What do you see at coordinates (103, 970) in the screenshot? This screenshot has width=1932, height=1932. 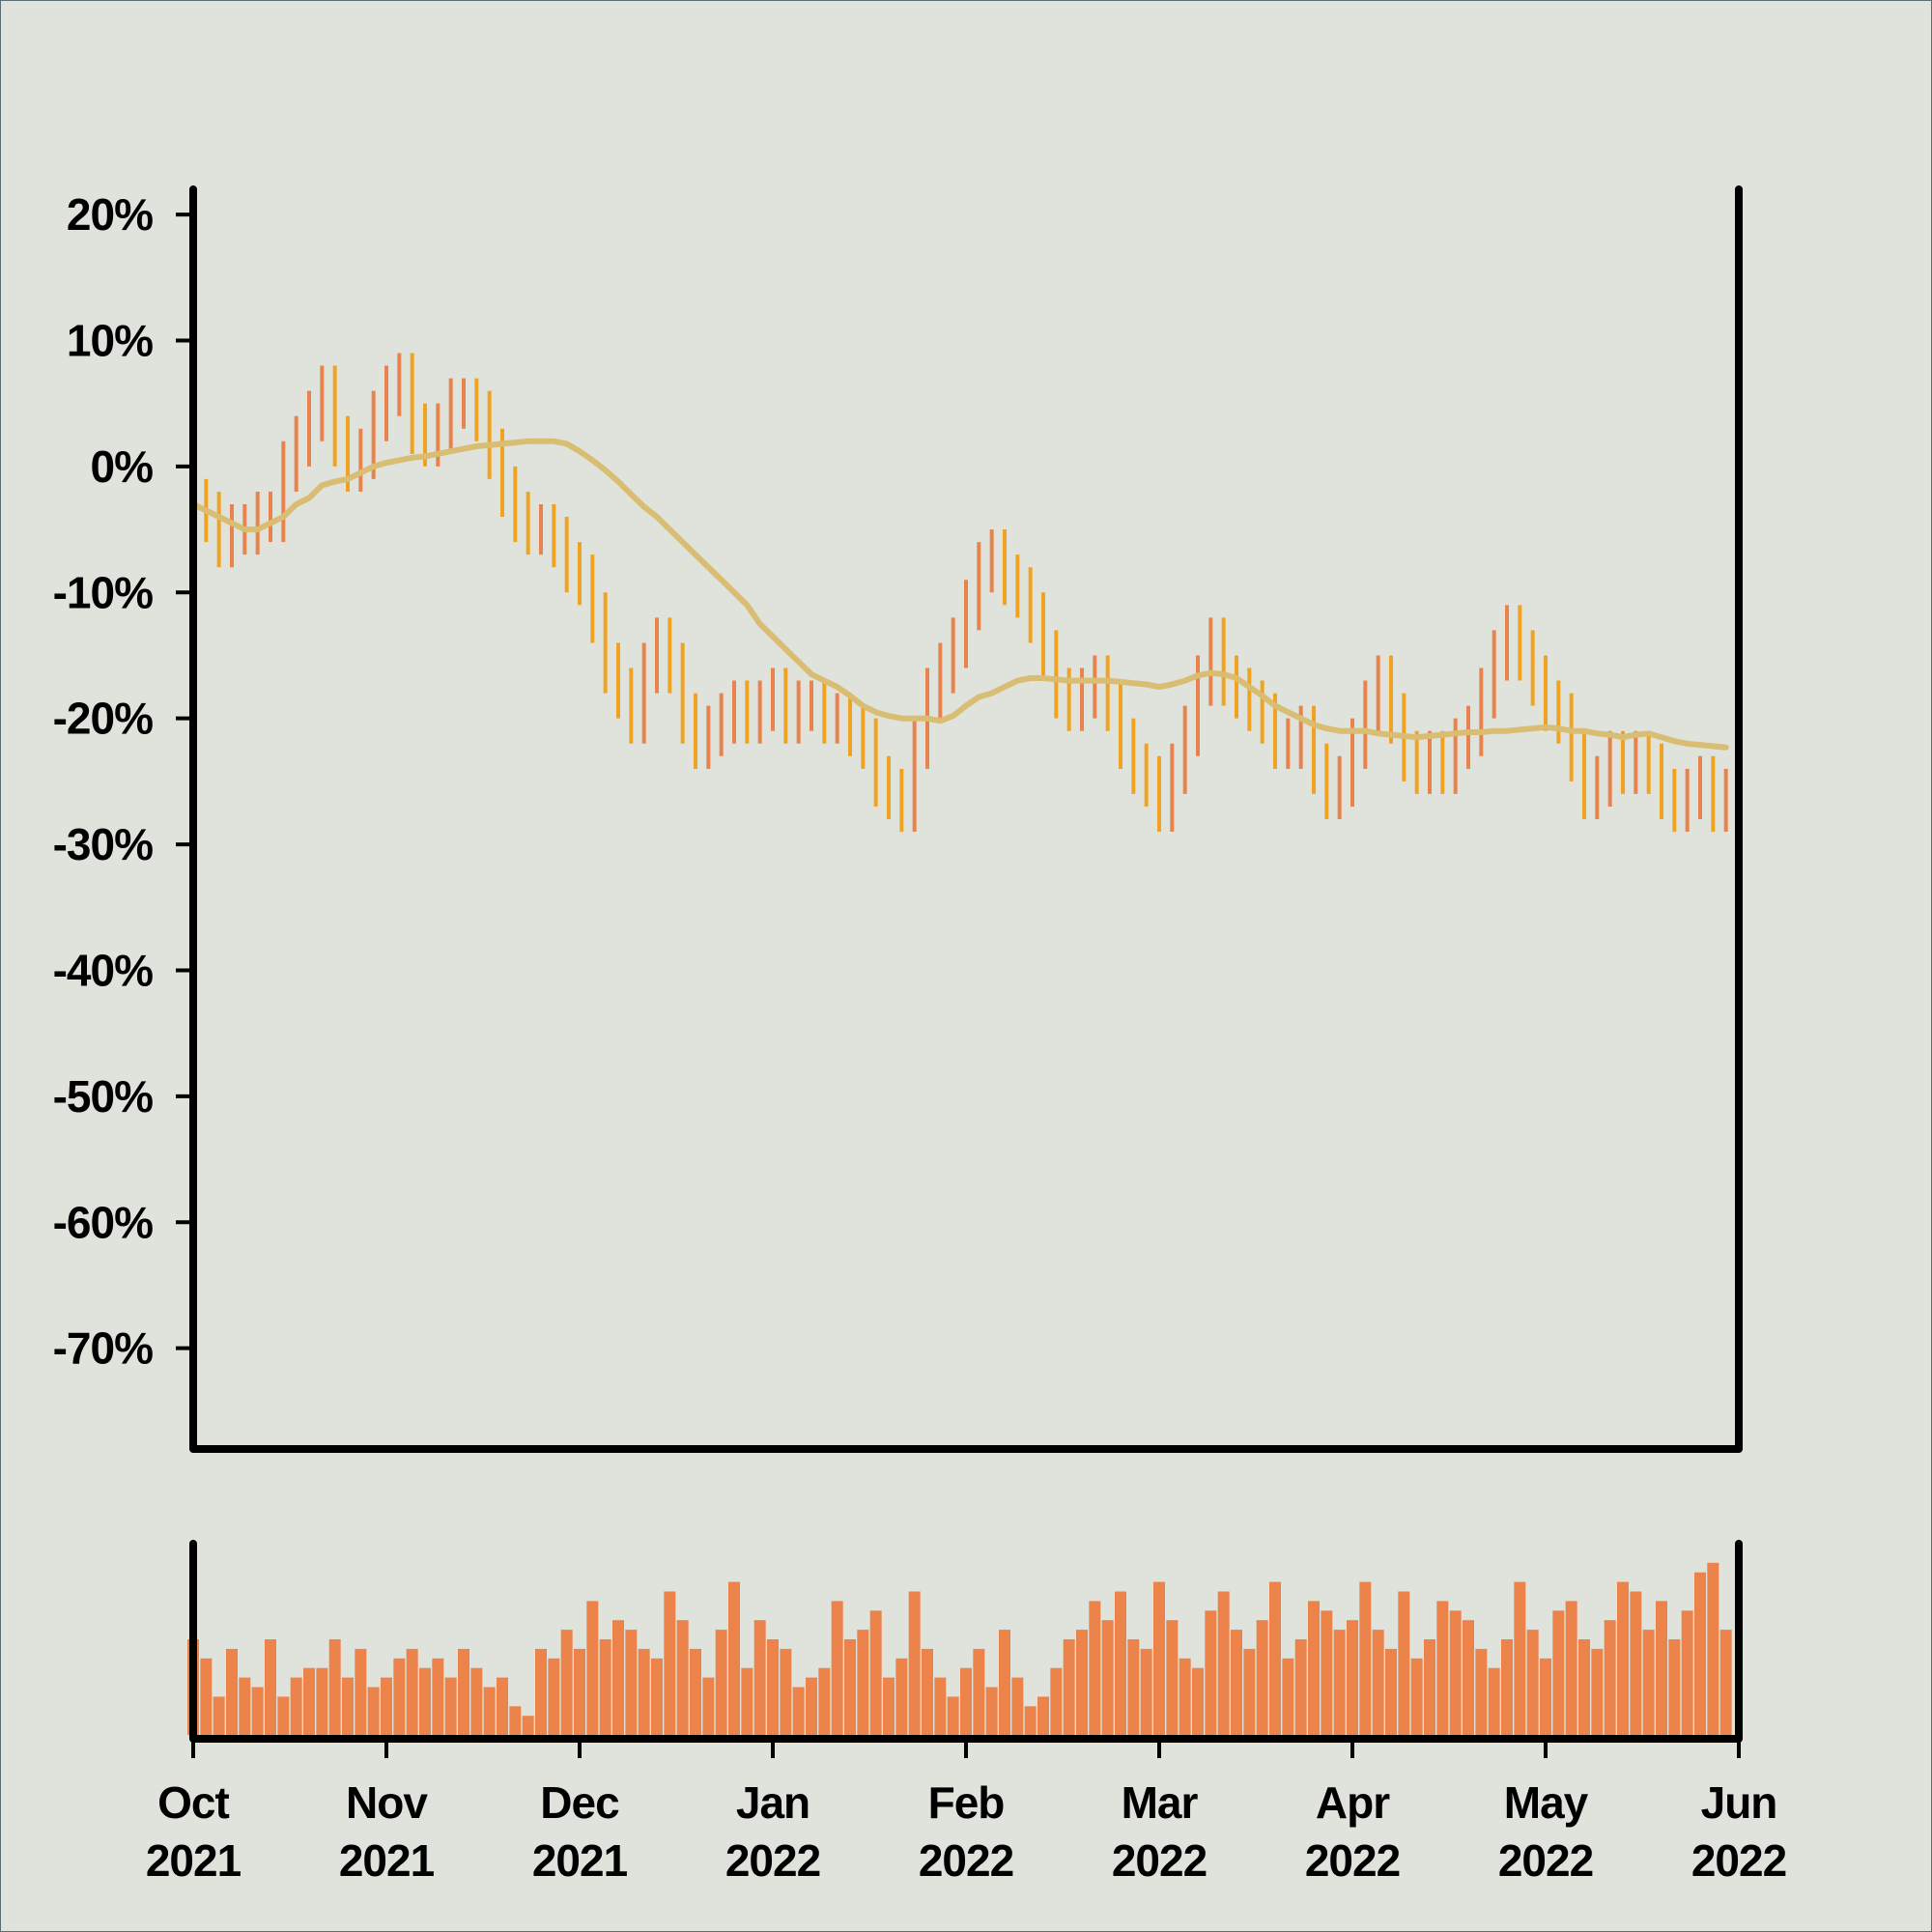 I see `y-tick-label: -40%` at bounding box center [103, 970].